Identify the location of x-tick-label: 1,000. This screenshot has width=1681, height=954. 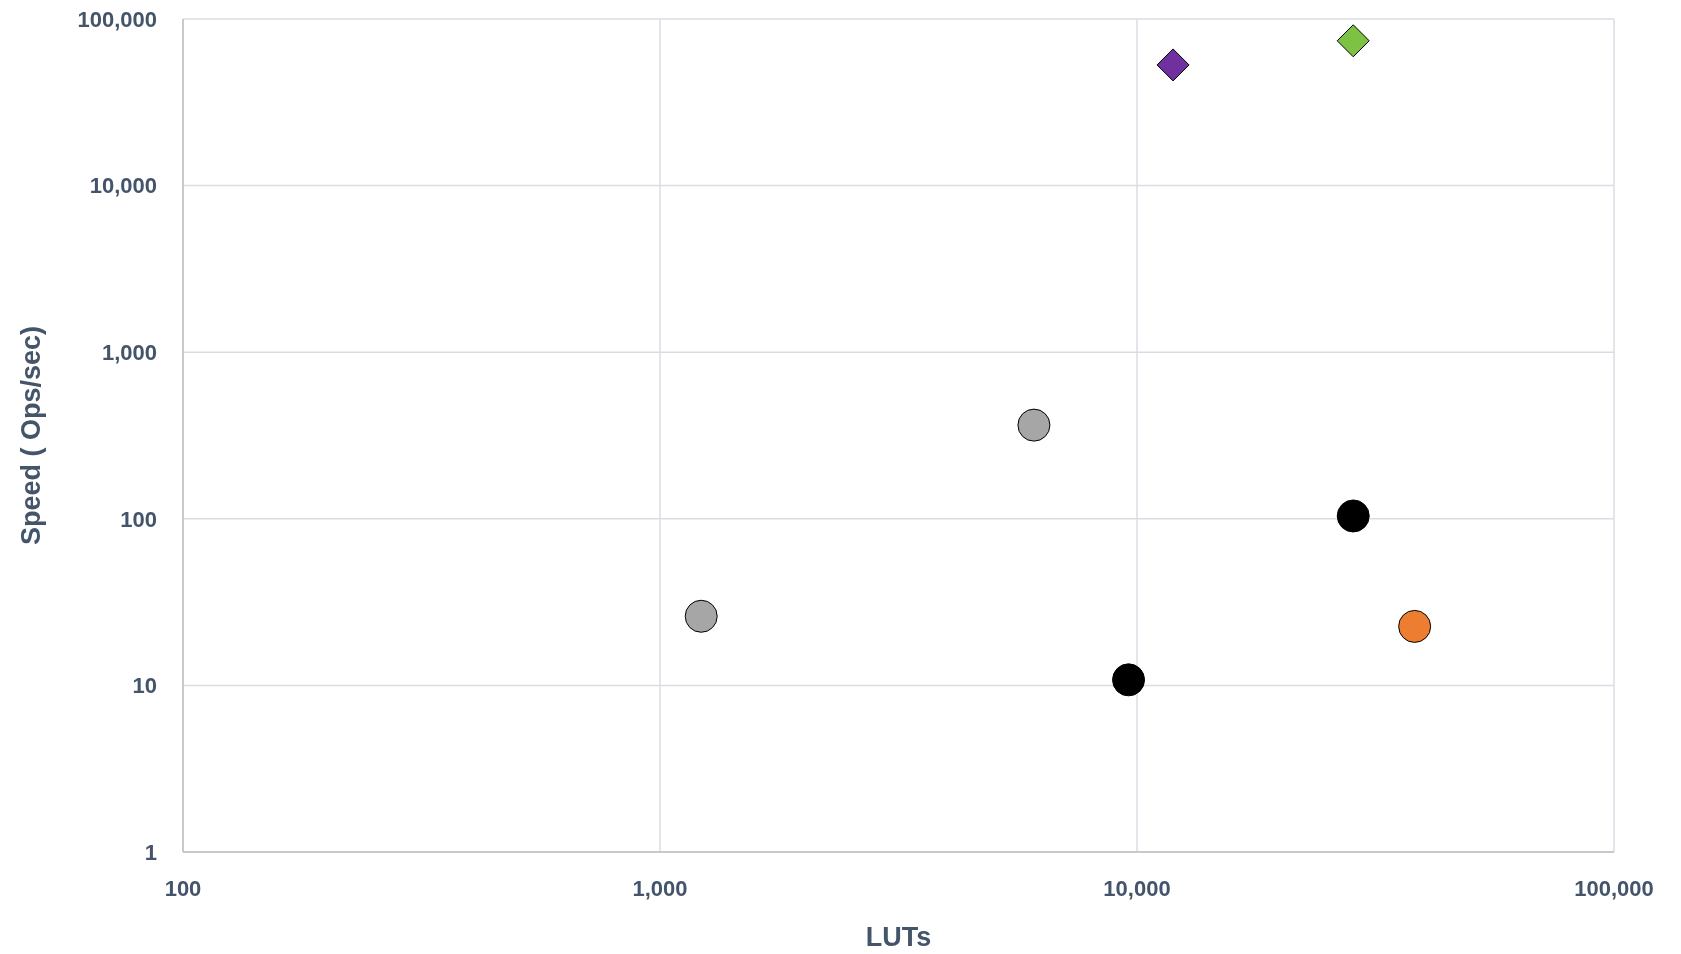
(660, 888).